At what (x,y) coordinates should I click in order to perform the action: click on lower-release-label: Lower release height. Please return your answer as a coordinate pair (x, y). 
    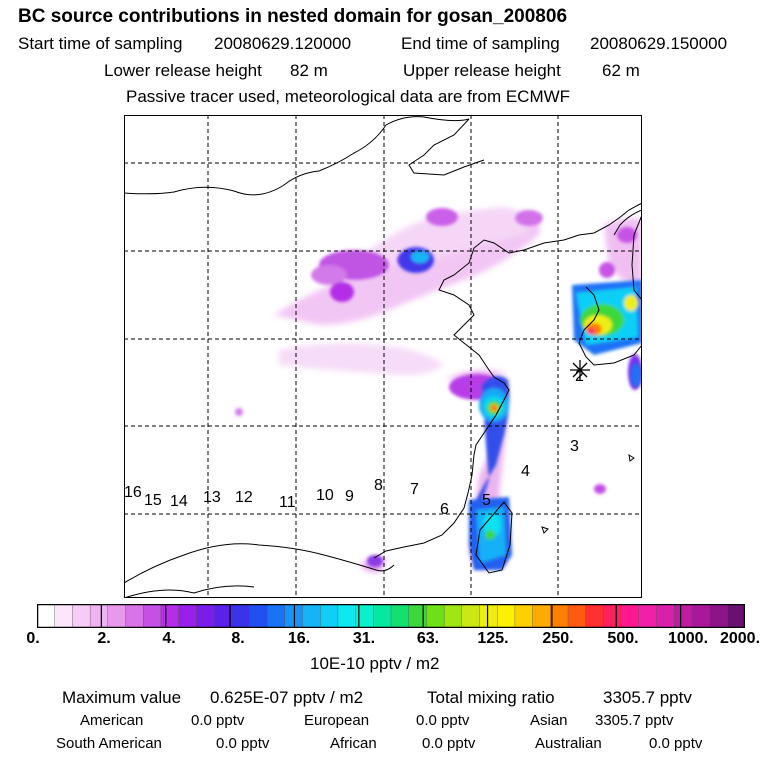
    Looking at the image, I should click on (183, 70).